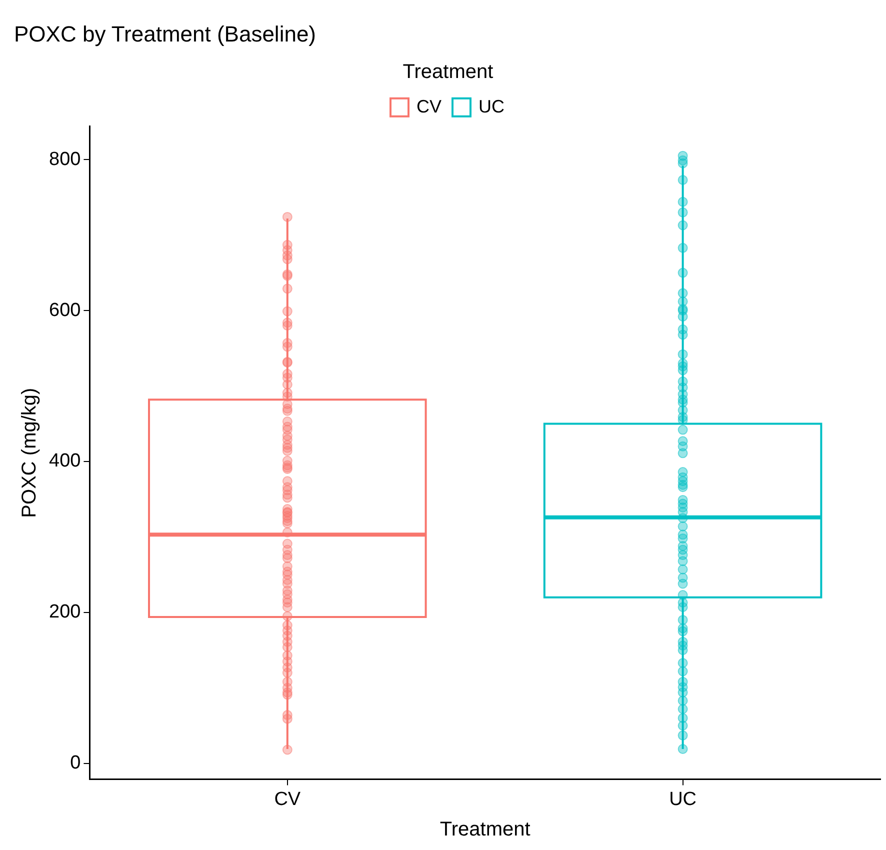  What do you see at coordinates (485, 829) in the screenshot?
I see `x-axis-title: Treatment` at bounding box center [485, 829].